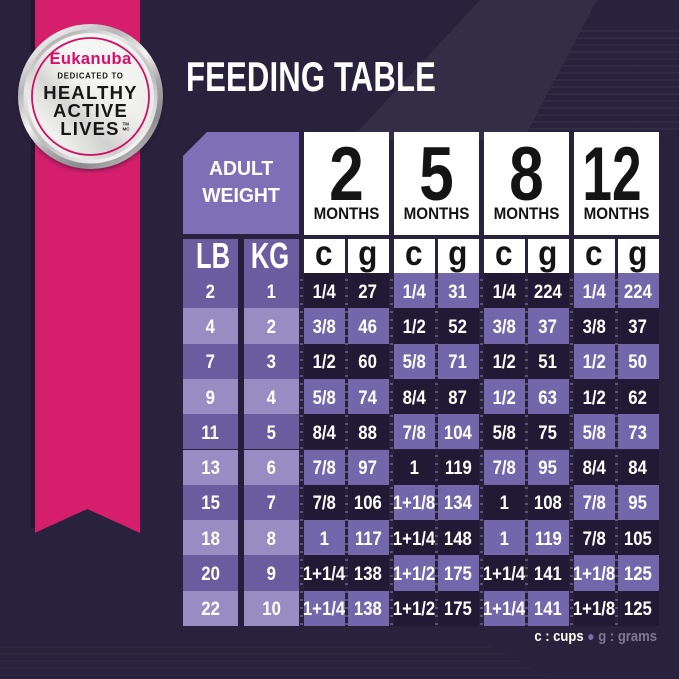 Image resolution: width=679 pixels, height=679 pixels. I want to click on svg-text: DEDICATED TO, so click(90, 75).